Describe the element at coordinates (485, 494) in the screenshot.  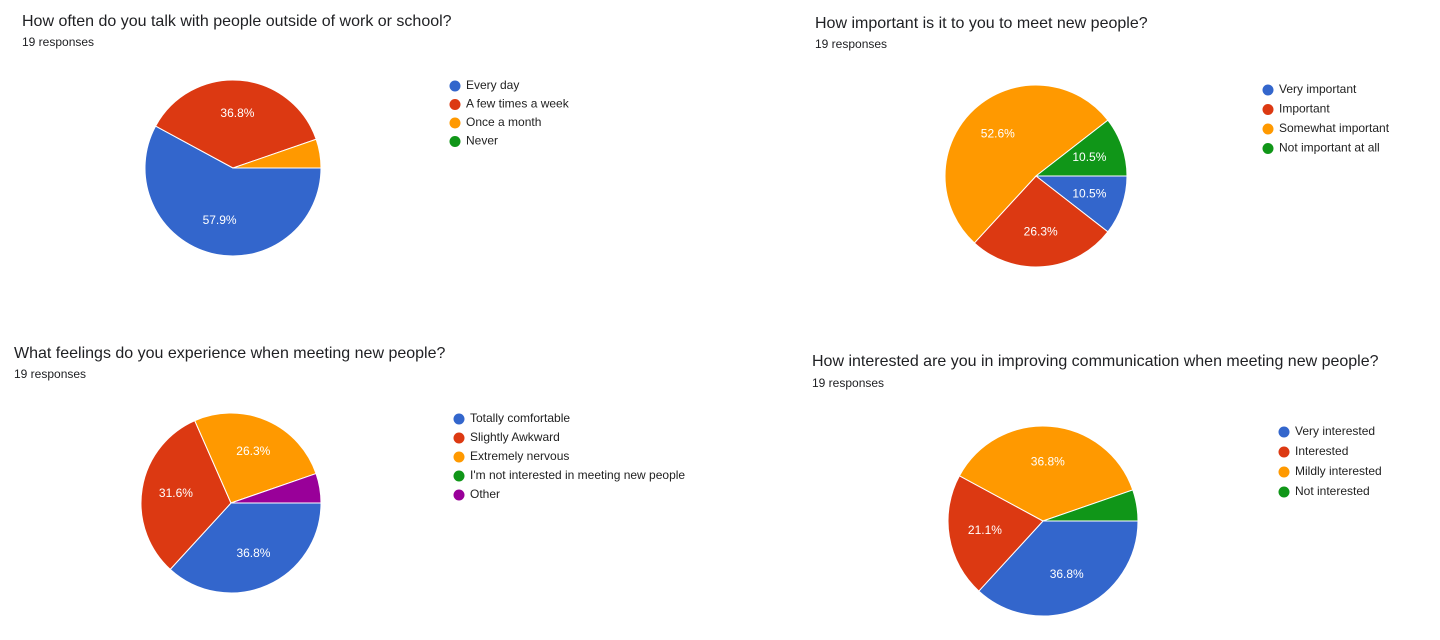
I see `legend-label: Other` at that location.